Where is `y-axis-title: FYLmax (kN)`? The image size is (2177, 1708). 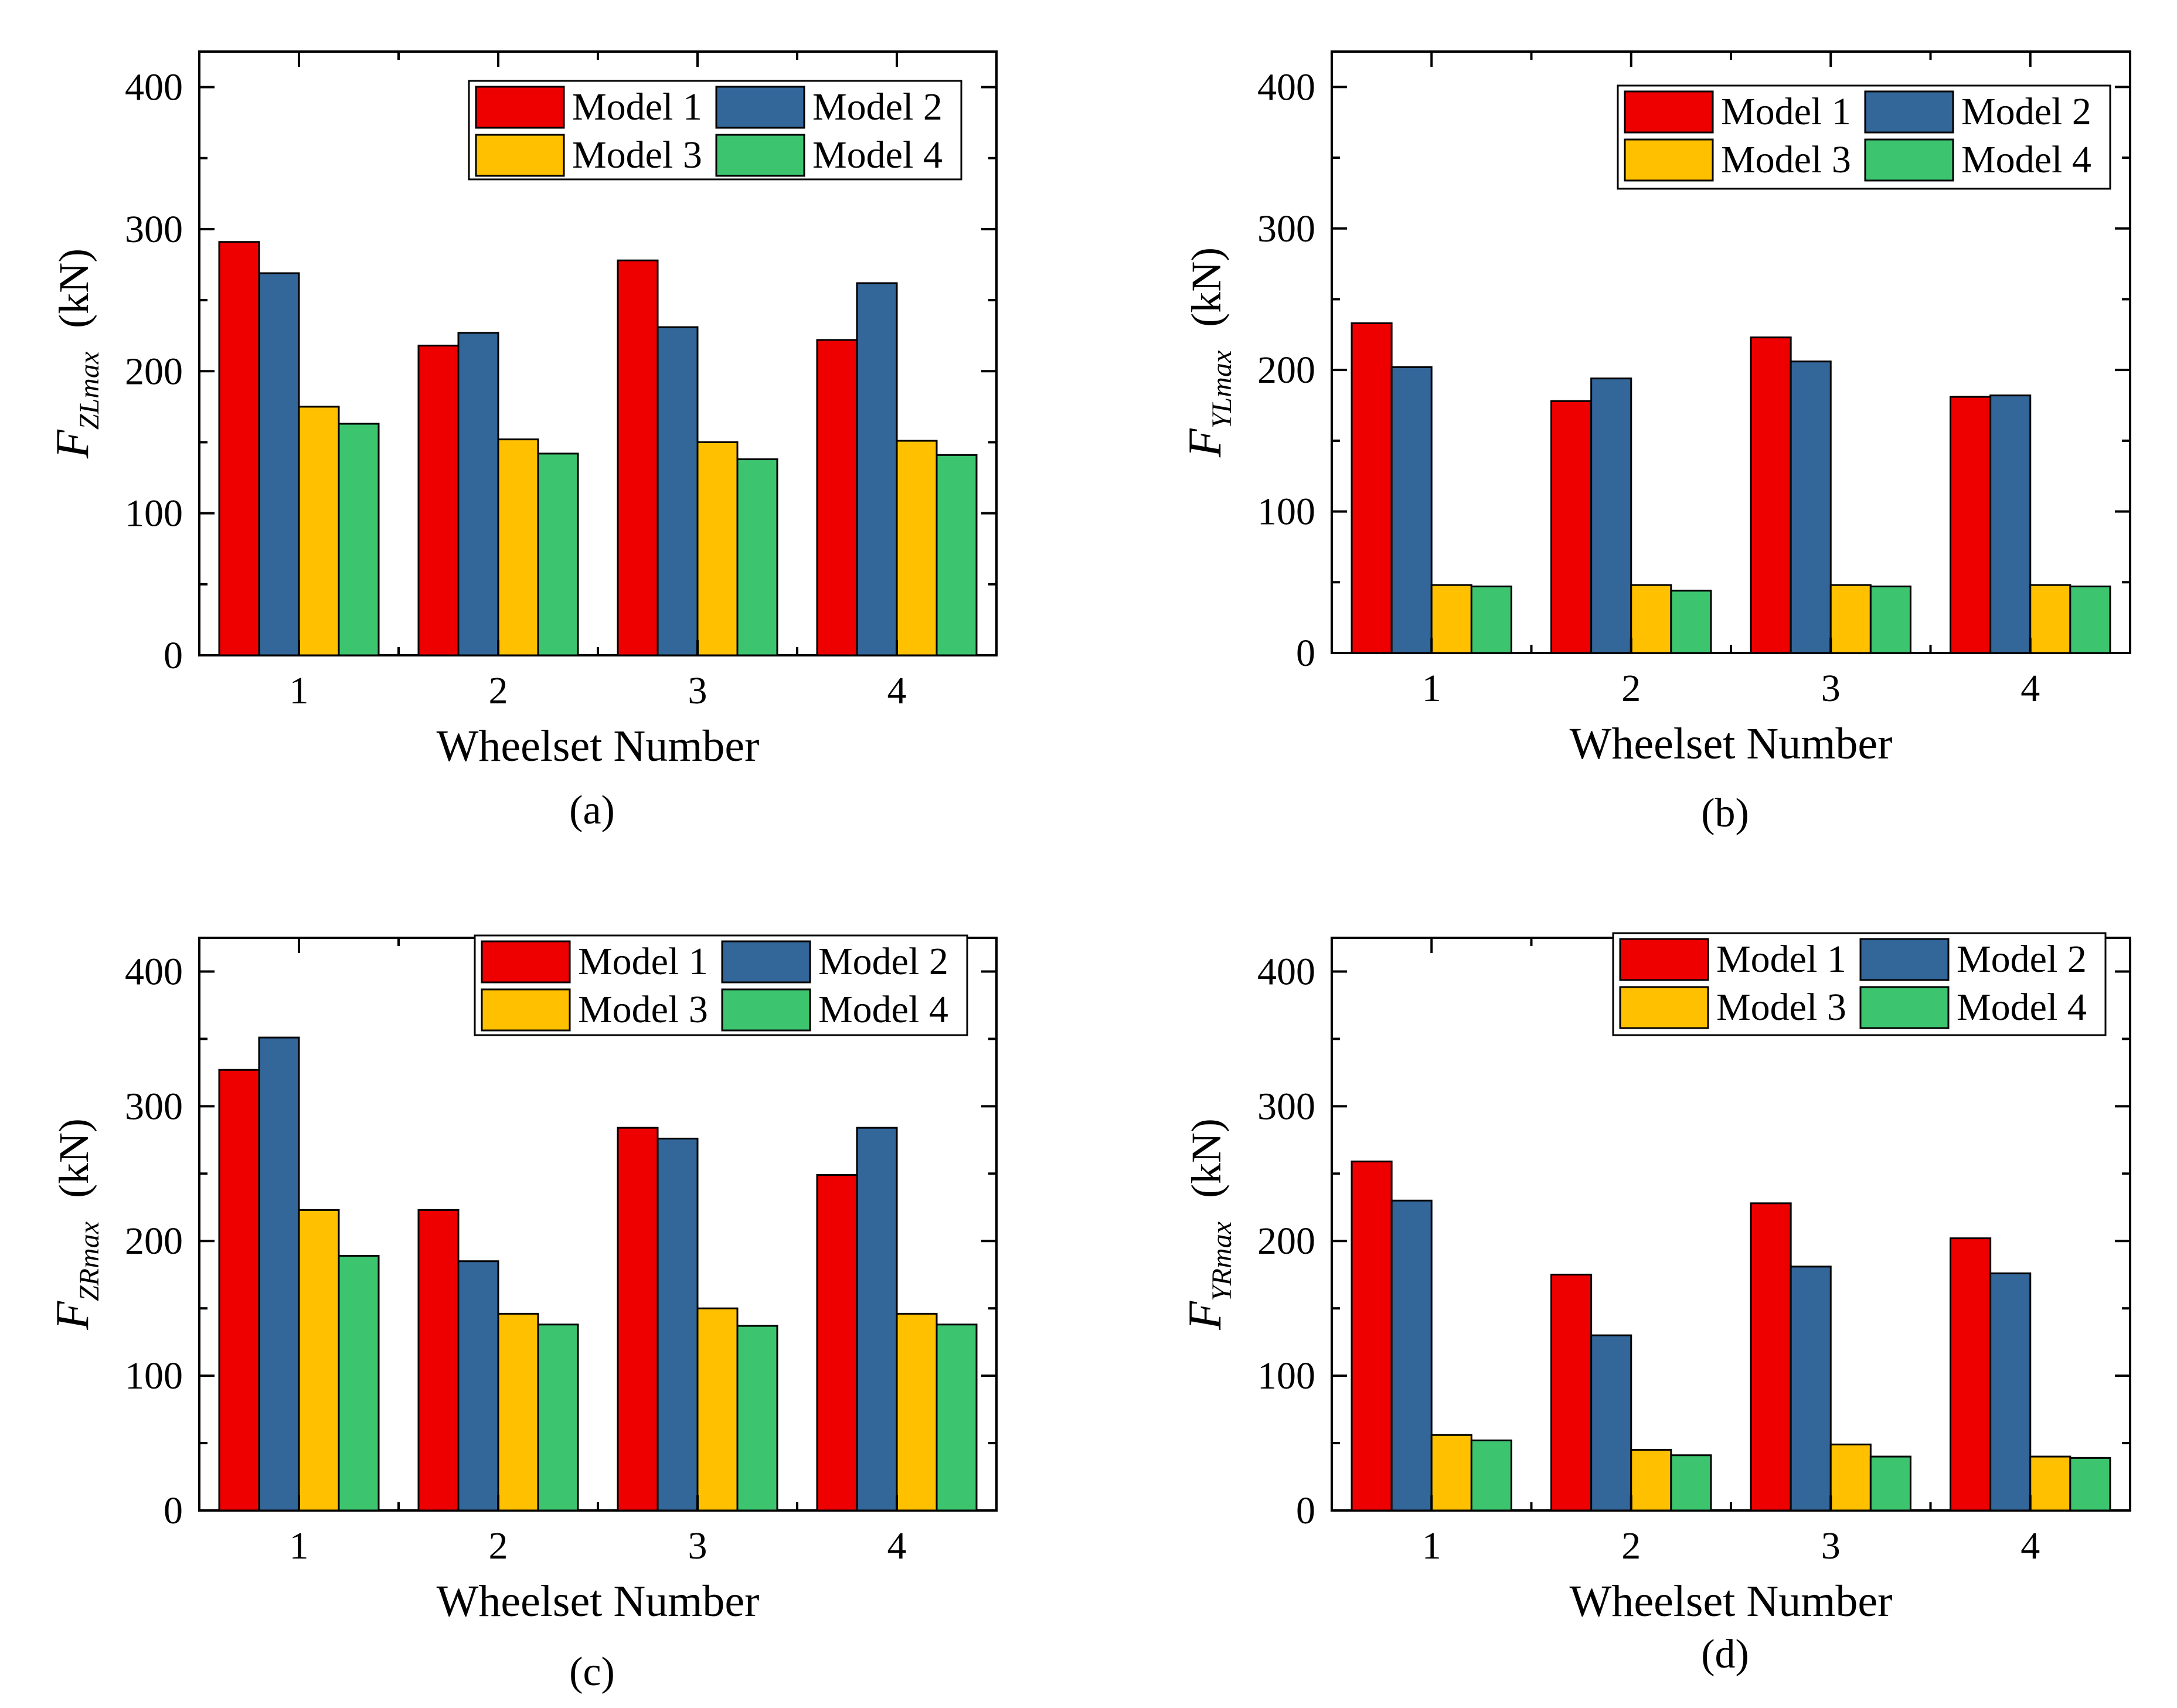
y-axis-title: FYLmax (kN) is located at coordinates (1208, 352).